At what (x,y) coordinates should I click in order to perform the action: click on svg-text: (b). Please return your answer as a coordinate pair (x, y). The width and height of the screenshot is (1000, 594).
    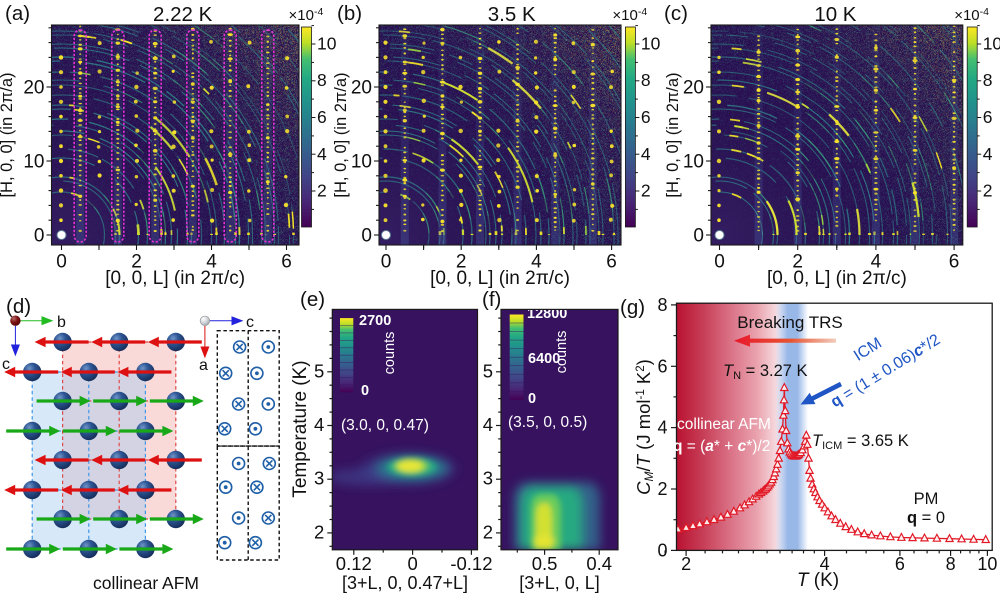
    Looking at the image, I should click on (349, 13).